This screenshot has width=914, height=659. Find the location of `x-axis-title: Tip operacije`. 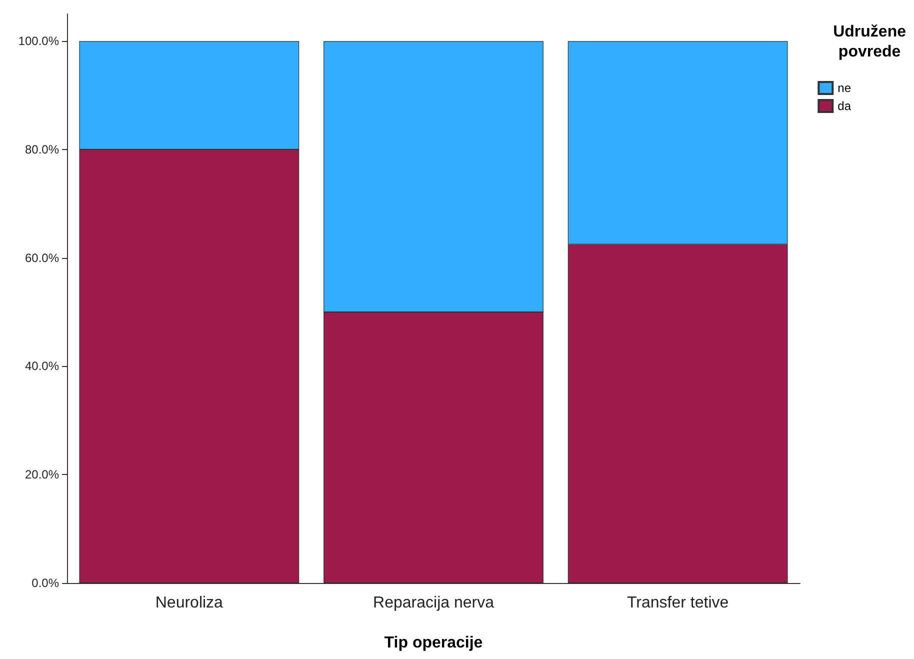

x-axis-title: Tip operacije is located at coordinates (433, 643).